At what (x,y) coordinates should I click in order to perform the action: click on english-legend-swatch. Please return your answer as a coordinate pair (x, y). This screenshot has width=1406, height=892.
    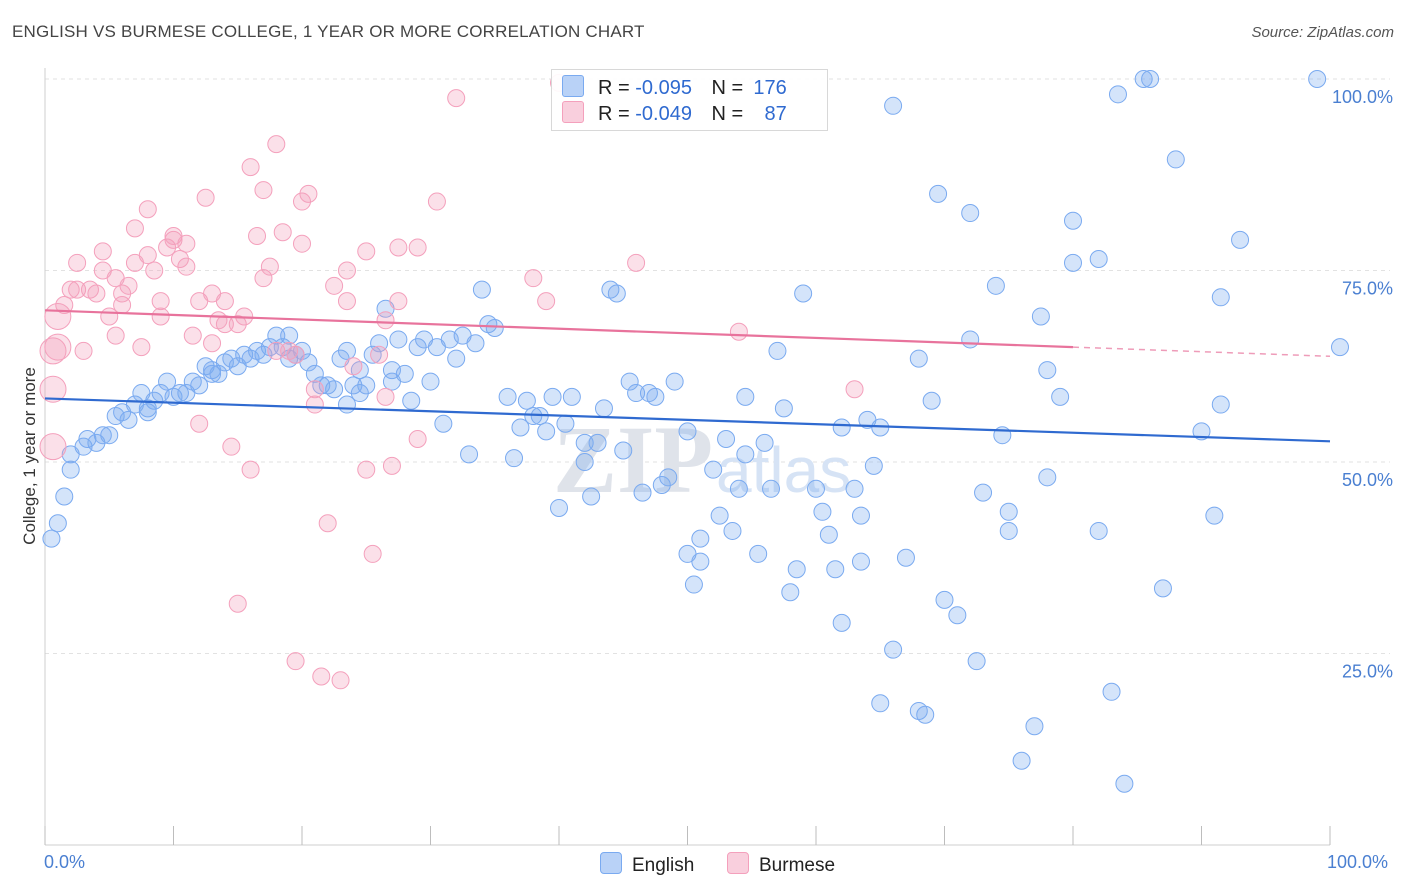
    Looking at the image, I should click on (611, 863).